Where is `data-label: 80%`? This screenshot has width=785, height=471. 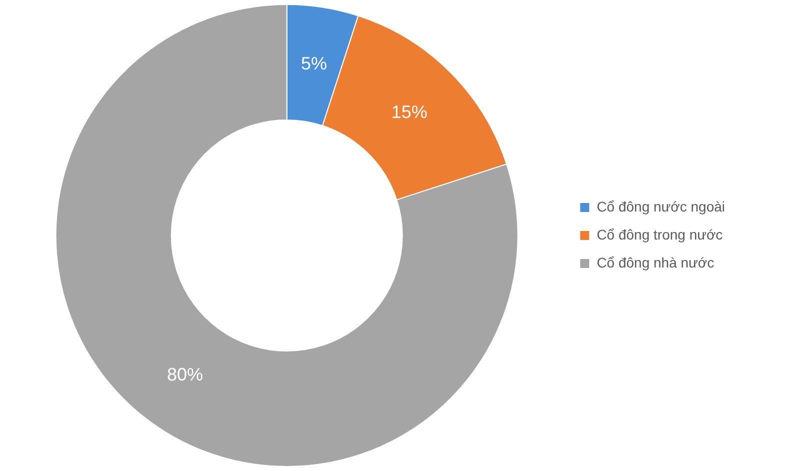 data-label: 80% is located at coordinates (185, 374).